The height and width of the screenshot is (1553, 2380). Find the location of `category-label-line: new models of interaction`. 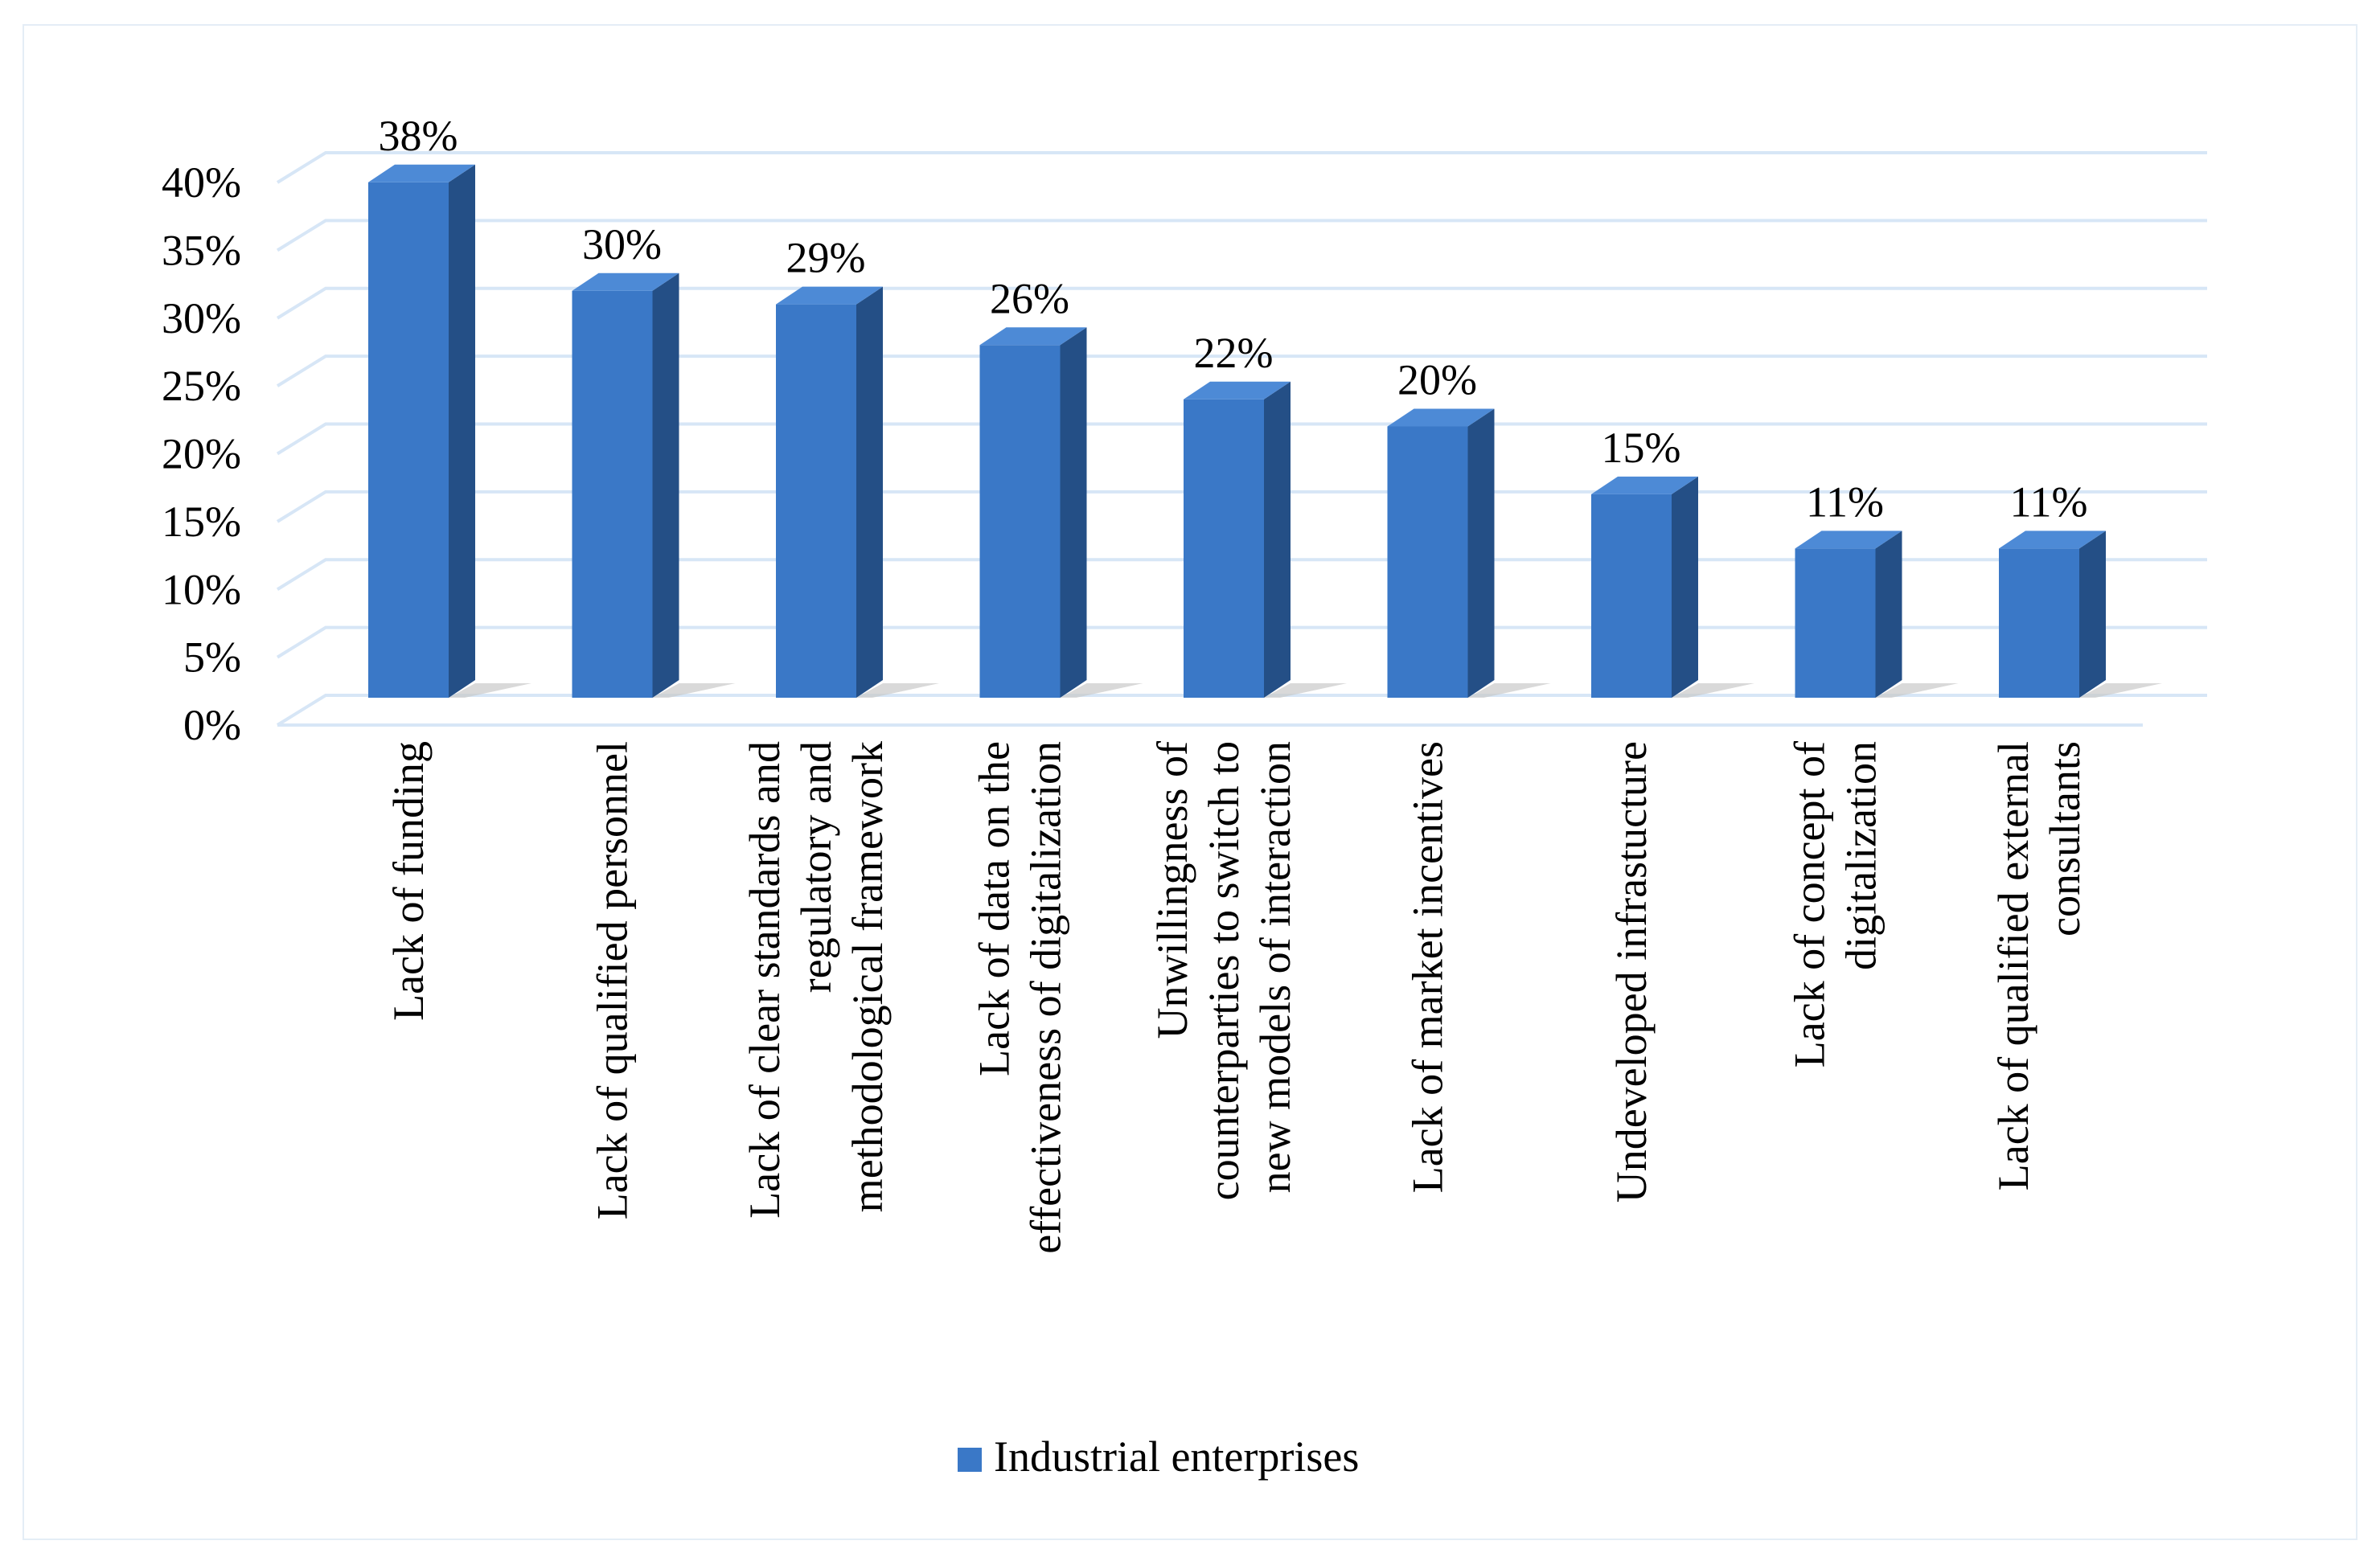

category-label-line: new models of interaction is located at coordinates (1275, 967).